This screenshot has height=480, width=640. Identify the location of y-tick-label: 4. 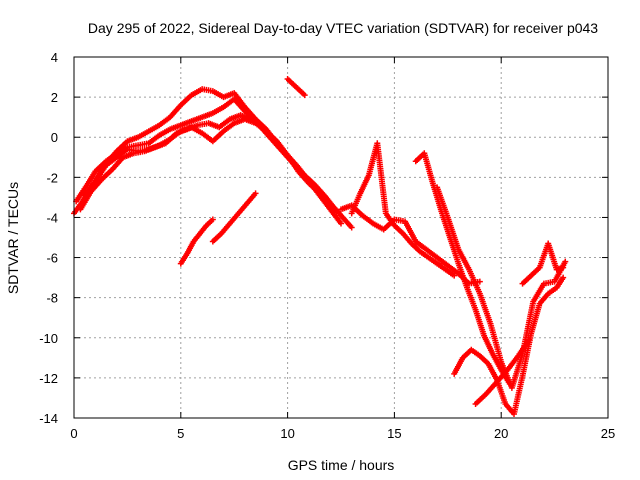
(54, 57).